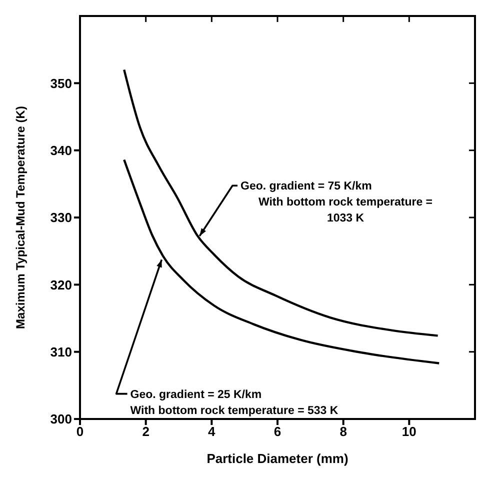  Describe the element at coordinates (343, 432) in the screenshot. I see `x-tick-label: 8` at that location.